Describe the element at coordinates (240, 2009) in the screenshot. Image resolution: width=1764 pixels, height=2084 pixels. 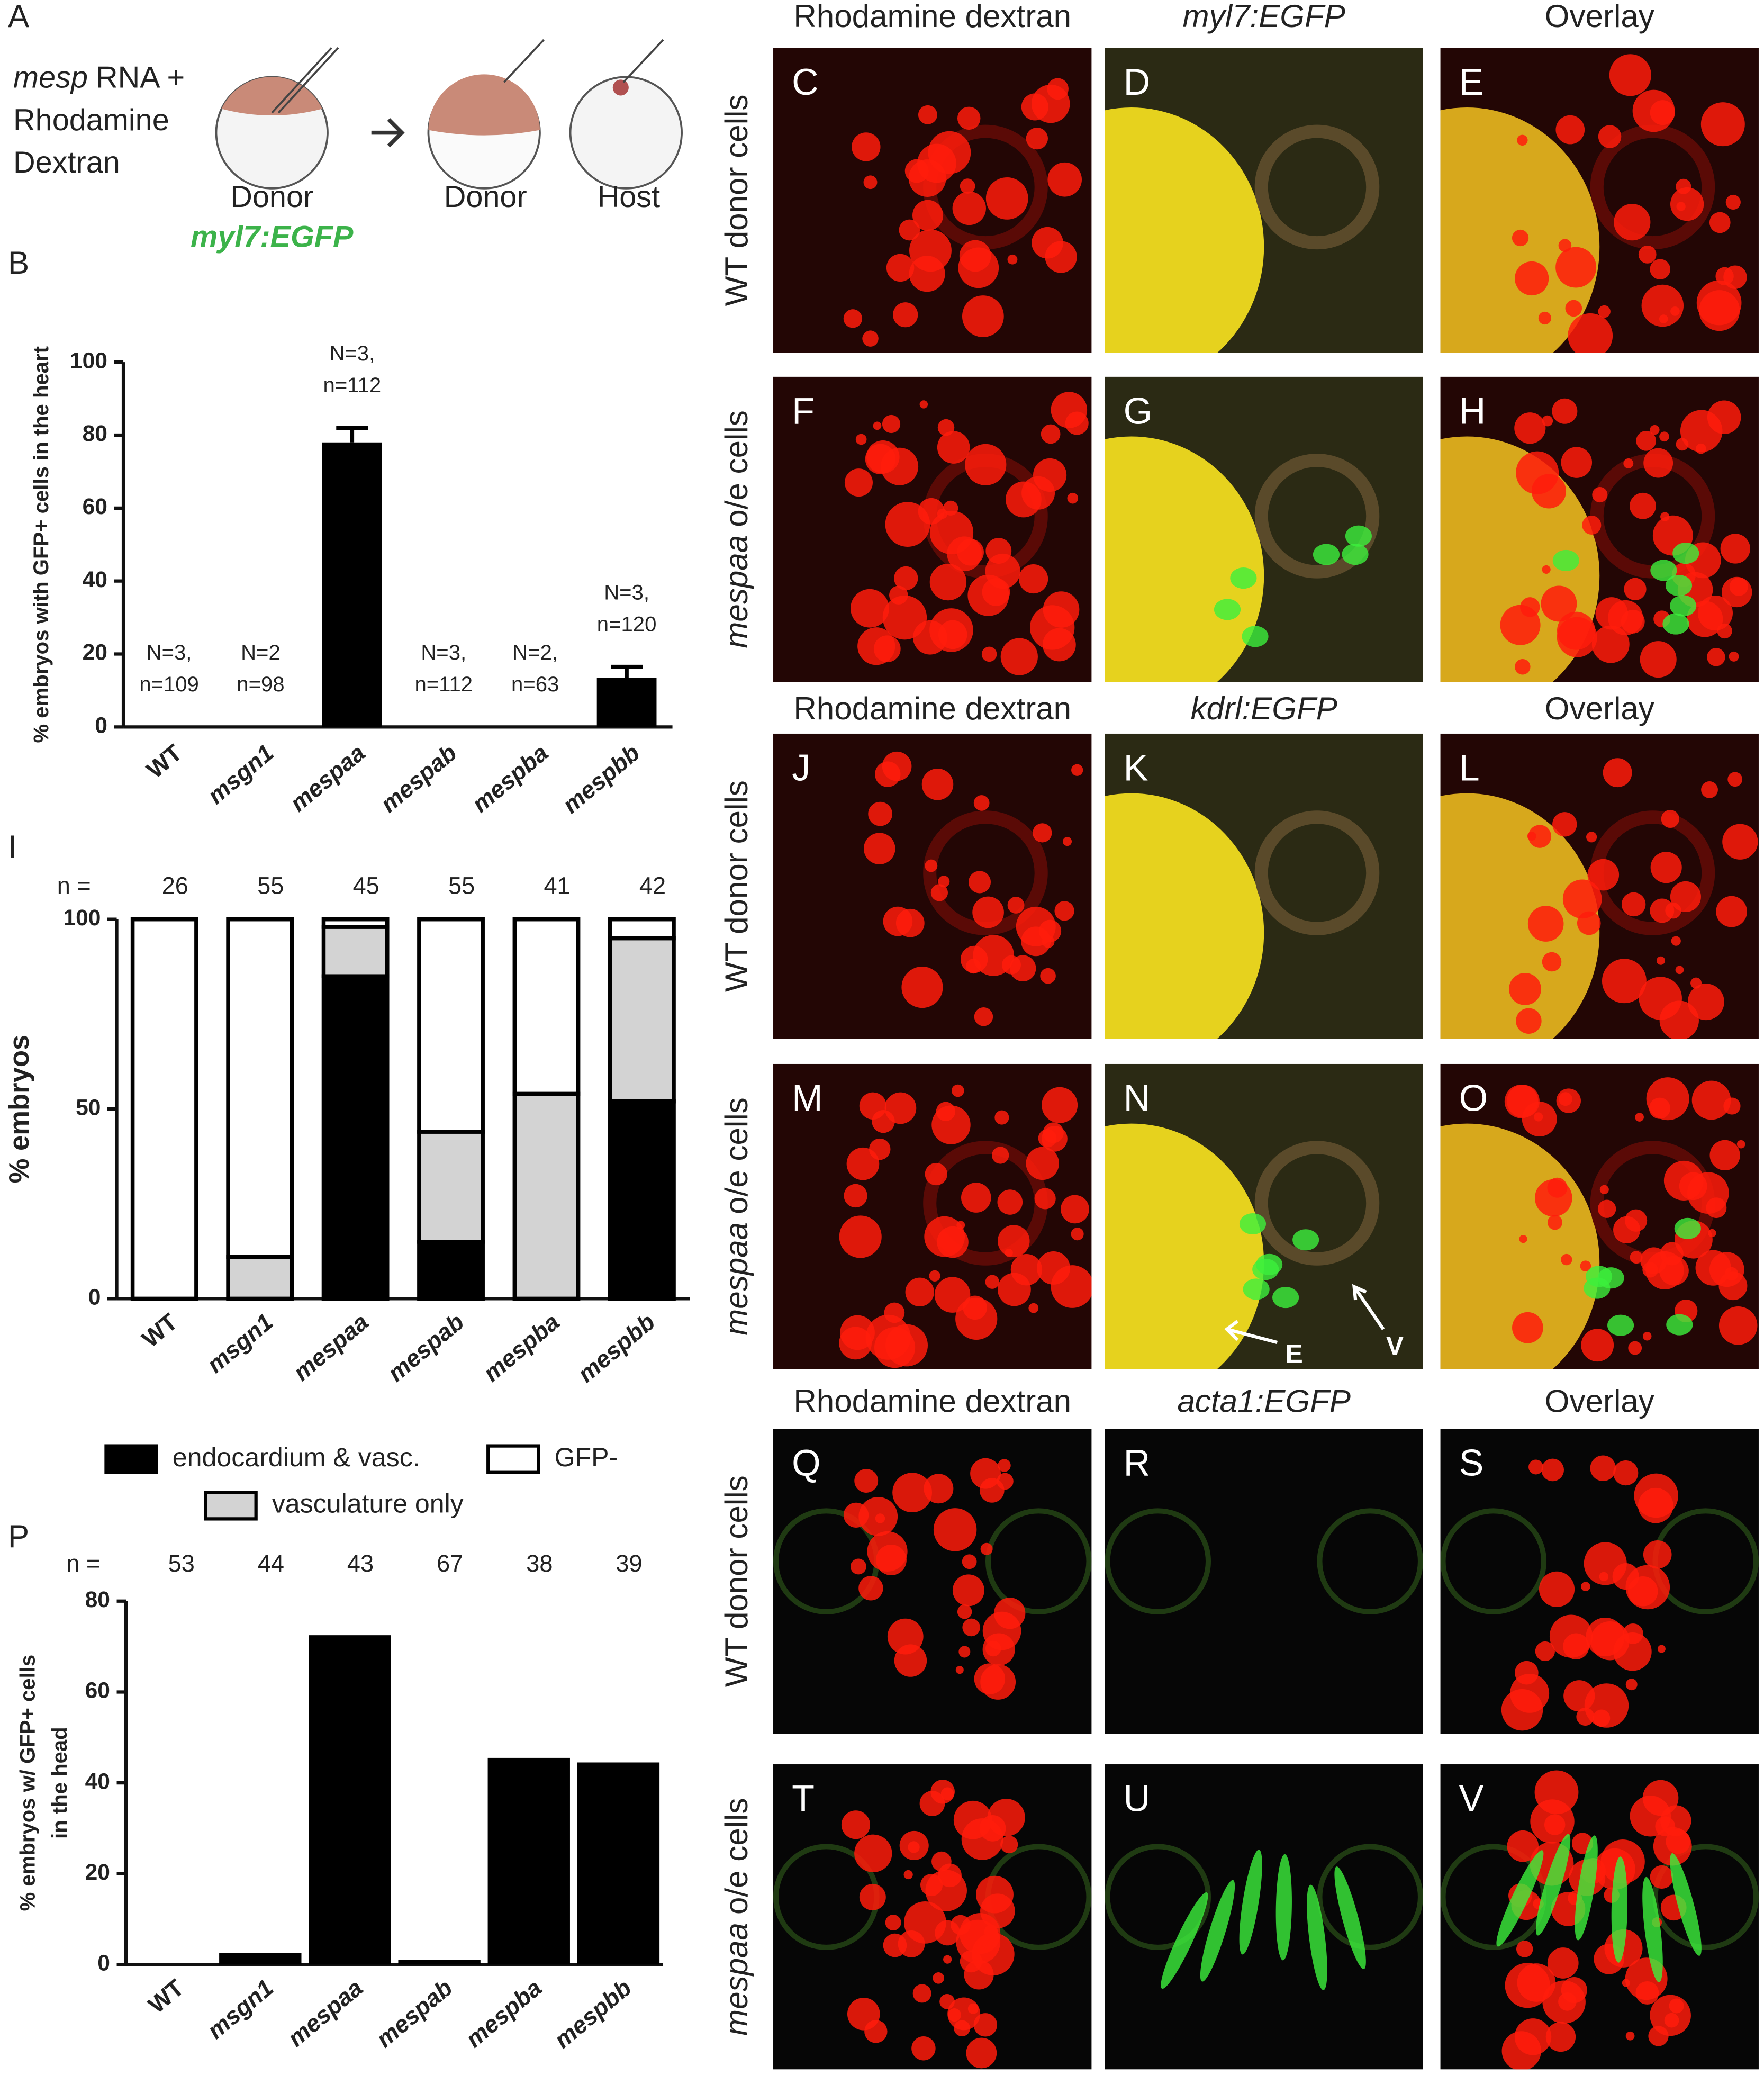
I see `x-tick-label: msgn1` at that location.